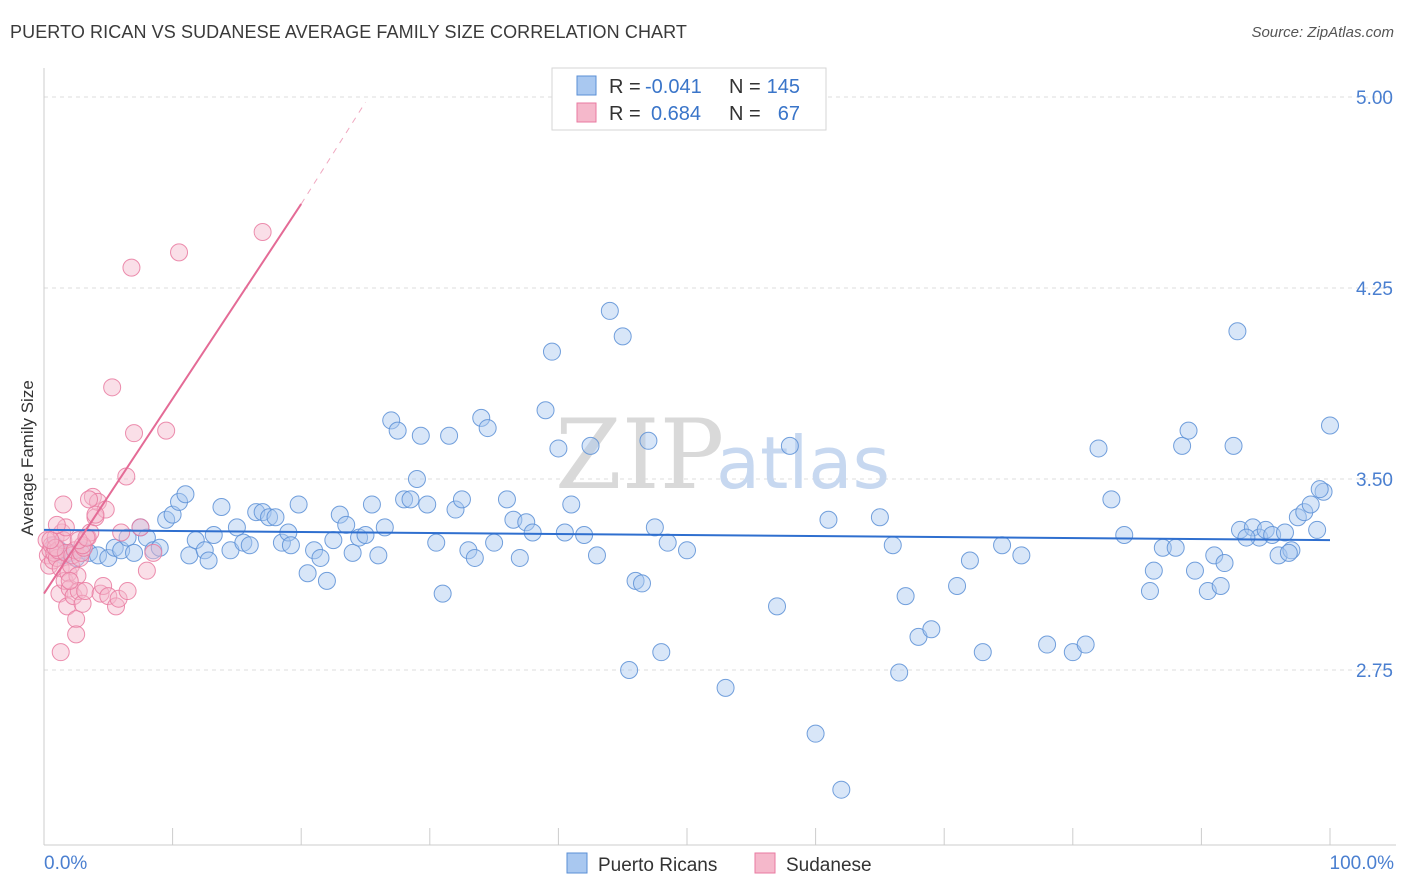 Image resolution: width=1406 pixels, height=892 pixels. I want to click on trend-line-sudanese-extension, so click(333, 153).